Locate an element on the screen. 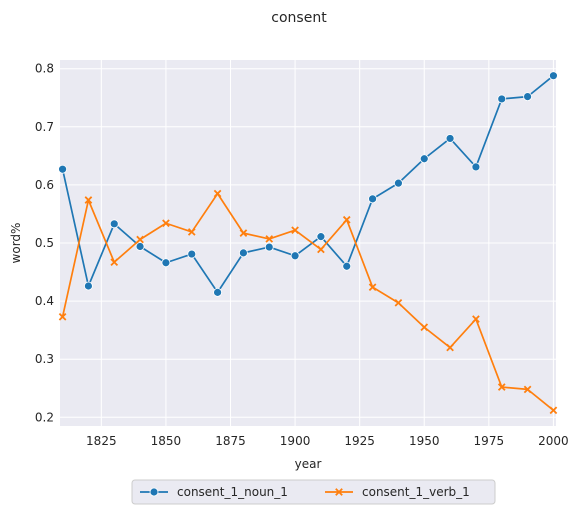  y-axis-label: word% is located at coordinates (16, 243).